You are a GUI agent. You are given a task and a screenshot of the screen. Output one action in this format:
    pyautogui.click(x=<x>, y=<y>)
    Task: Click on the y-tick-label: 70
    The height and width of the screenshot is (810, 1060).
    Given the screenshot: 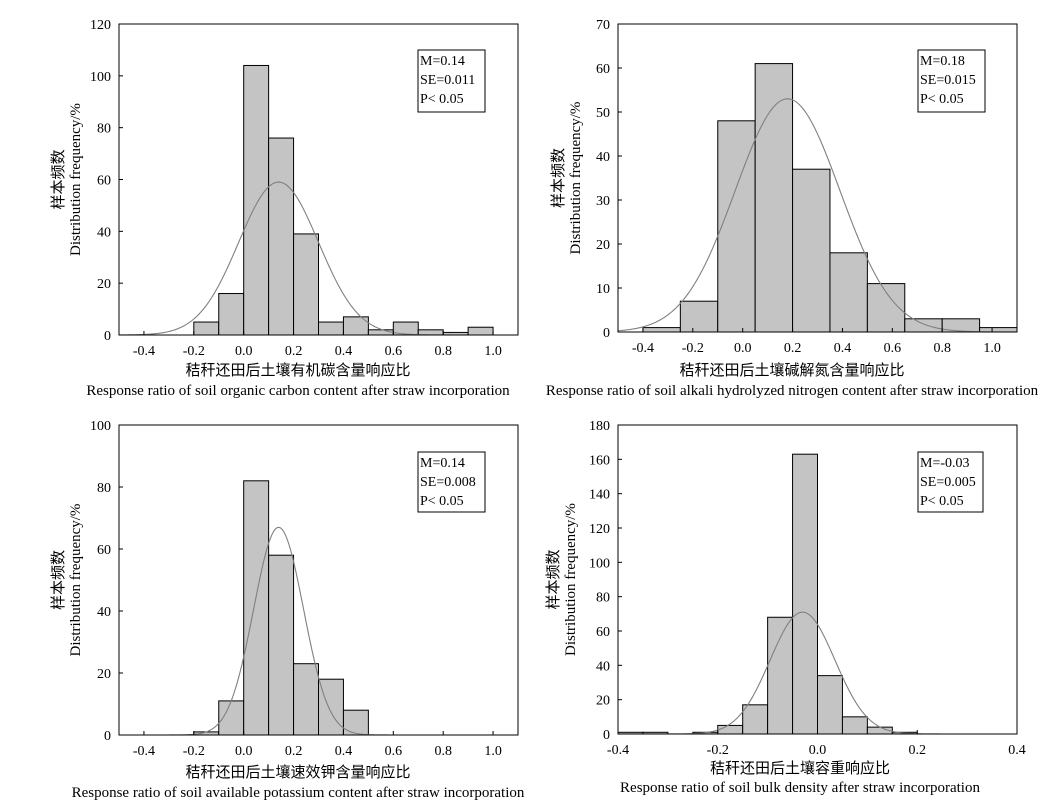 What is the action you would take?
    pyautogui.click(x=603, y=25)
    